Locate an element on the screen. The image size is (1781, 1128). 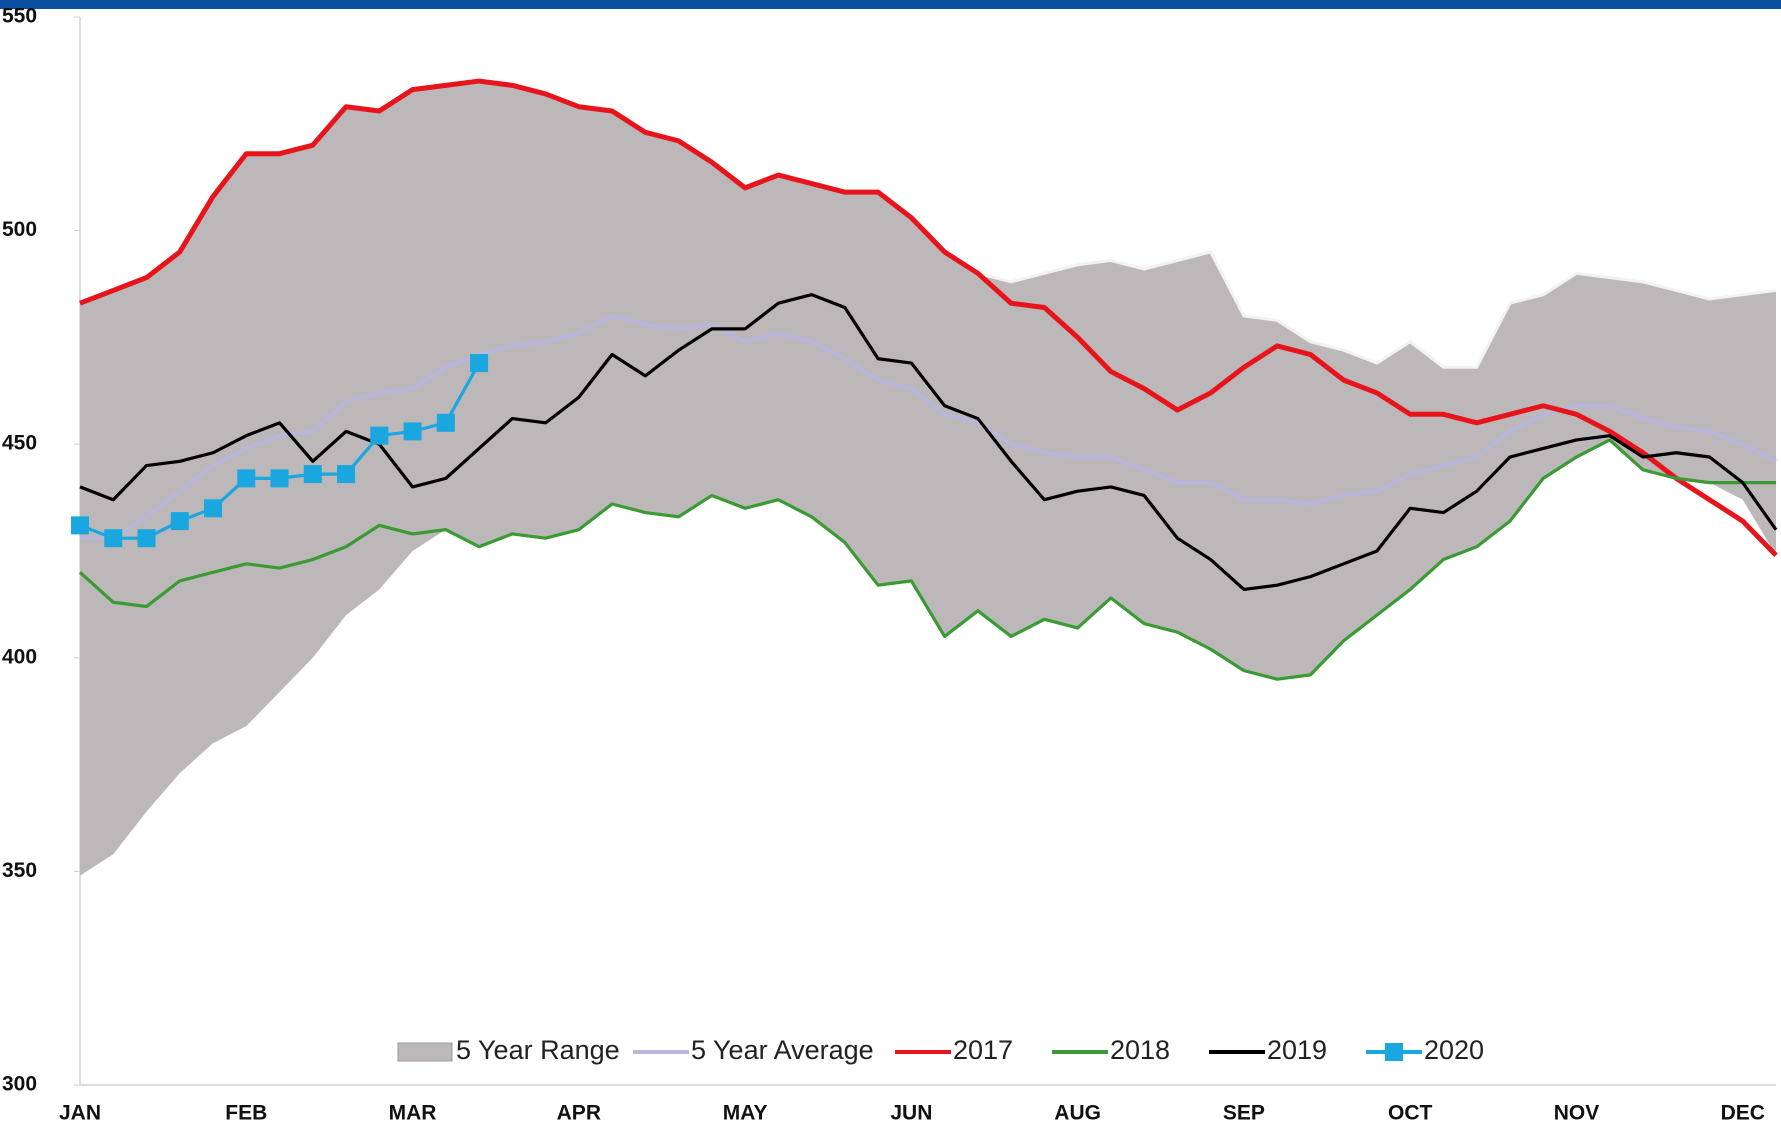
x-tick-label: SEP is located at coordinates (1244, 1113).